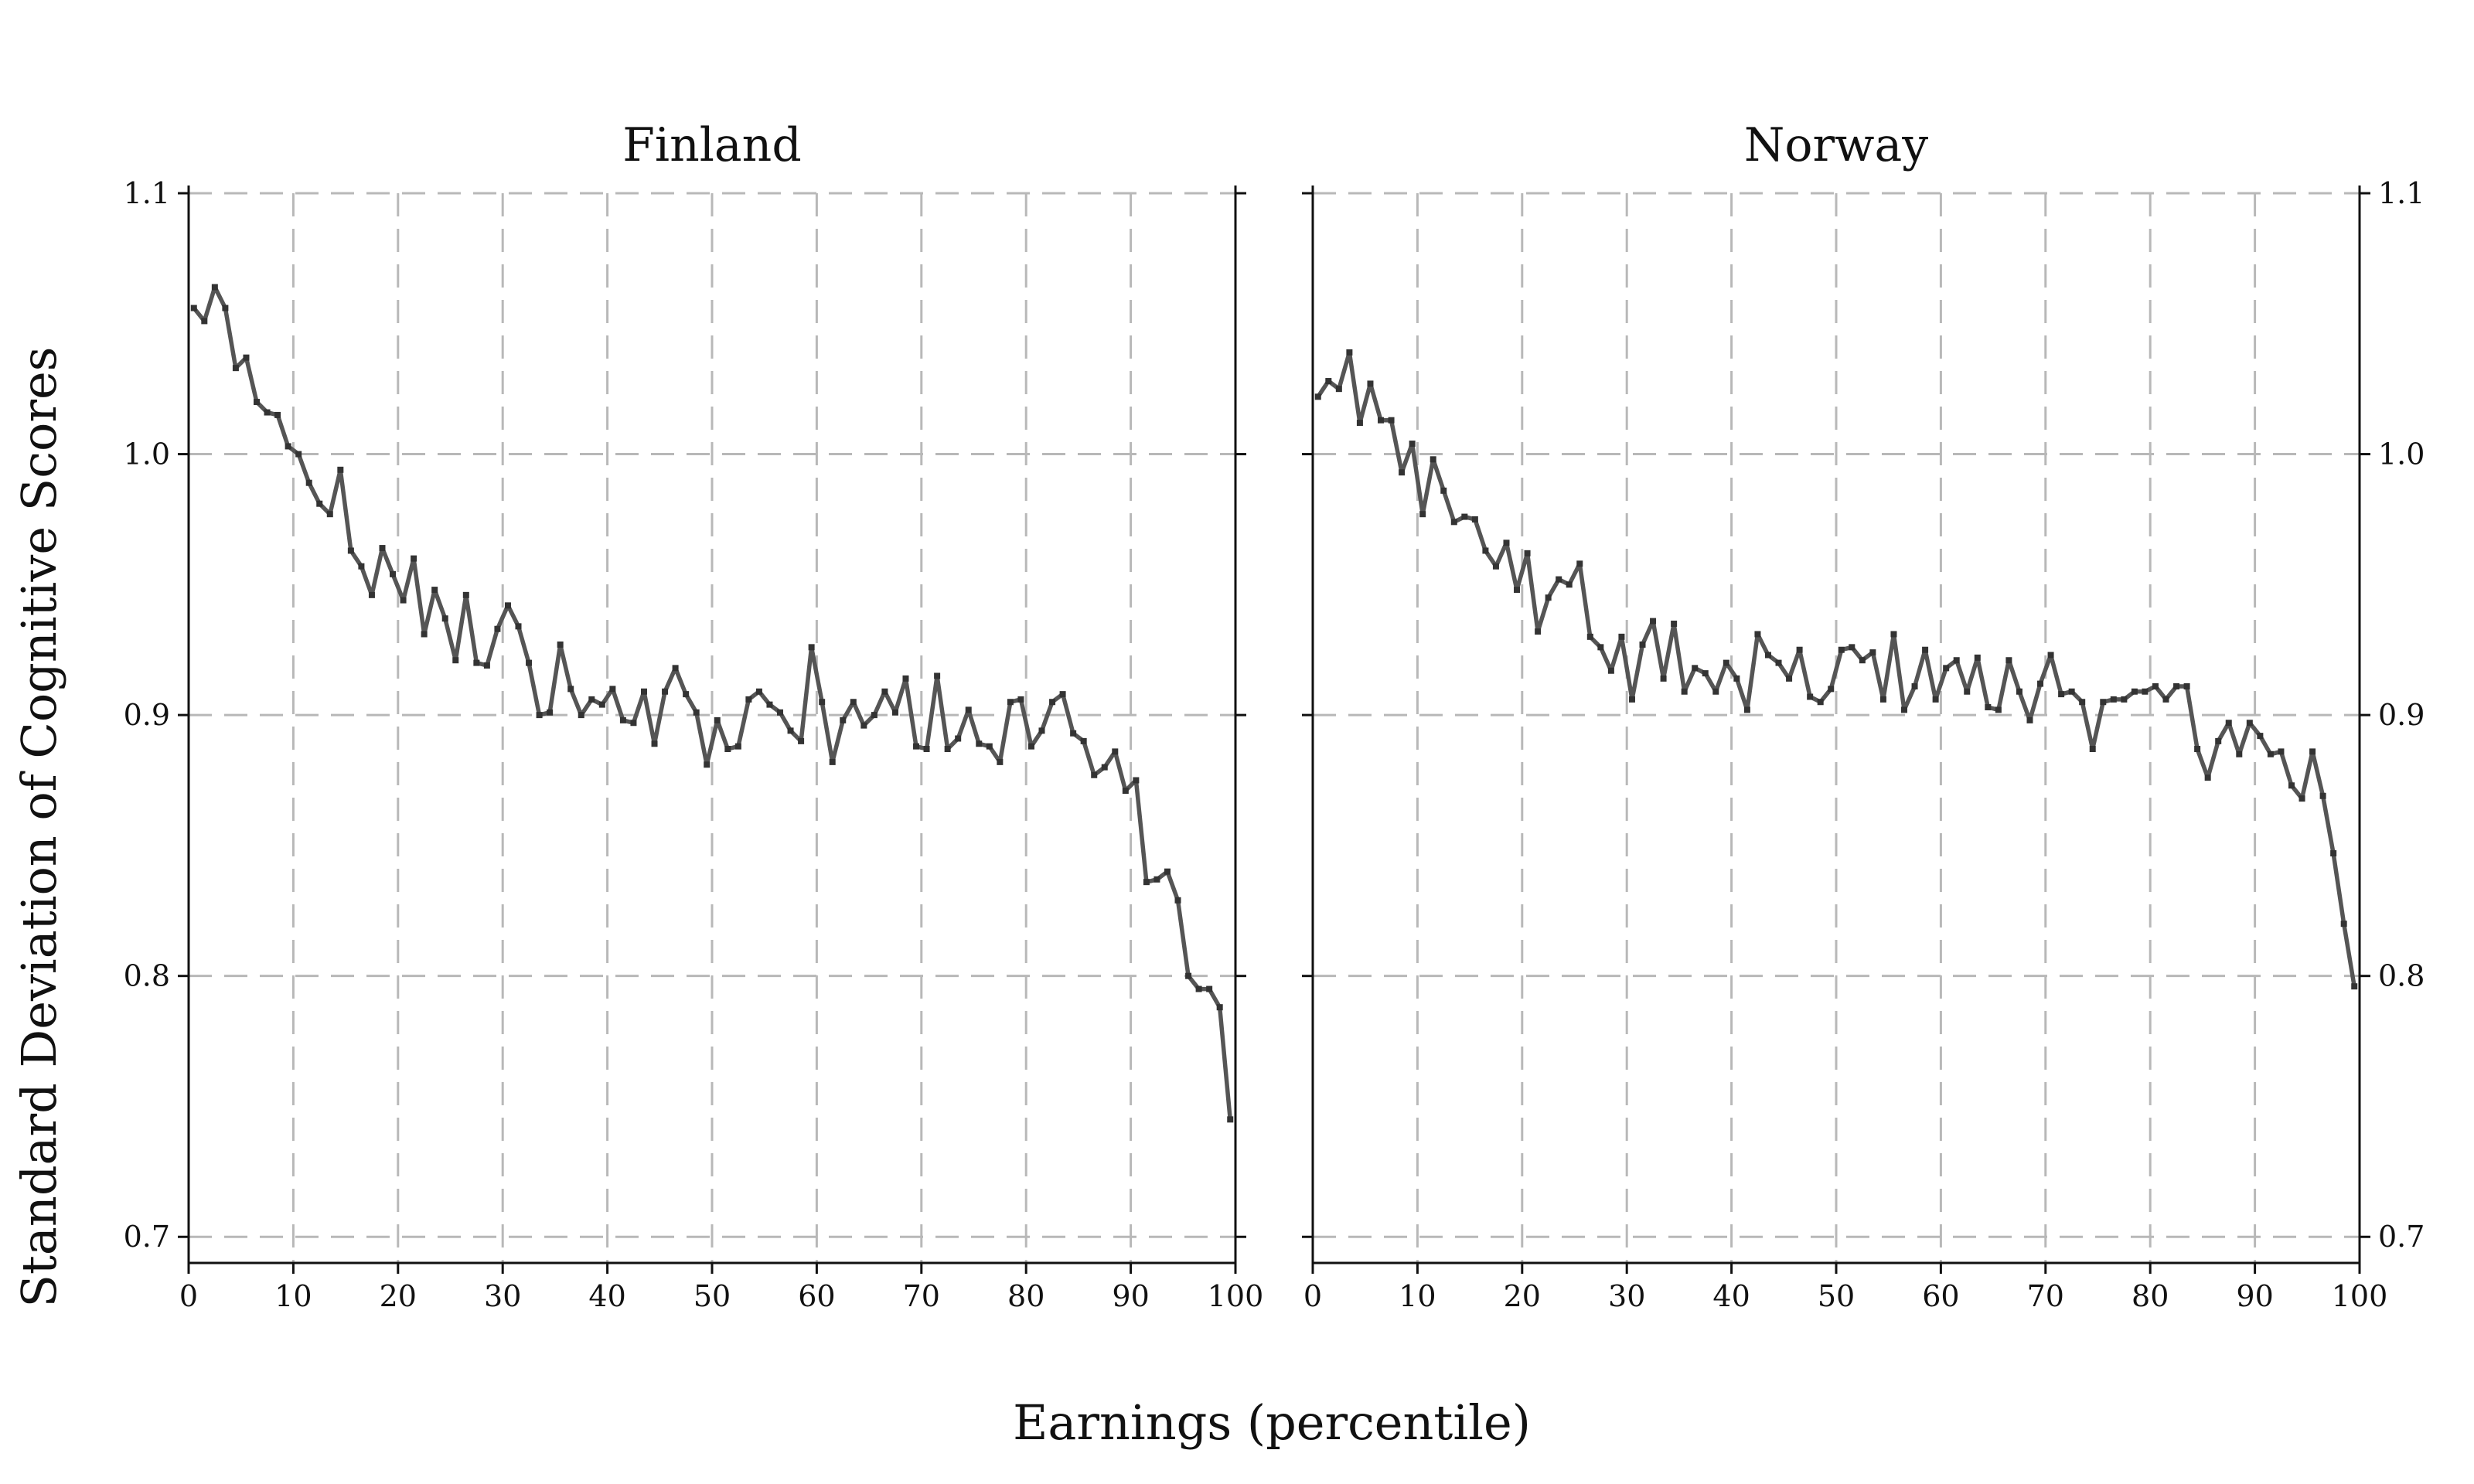  I want to click on x-tick-label: 80, so click(1025, 1296).